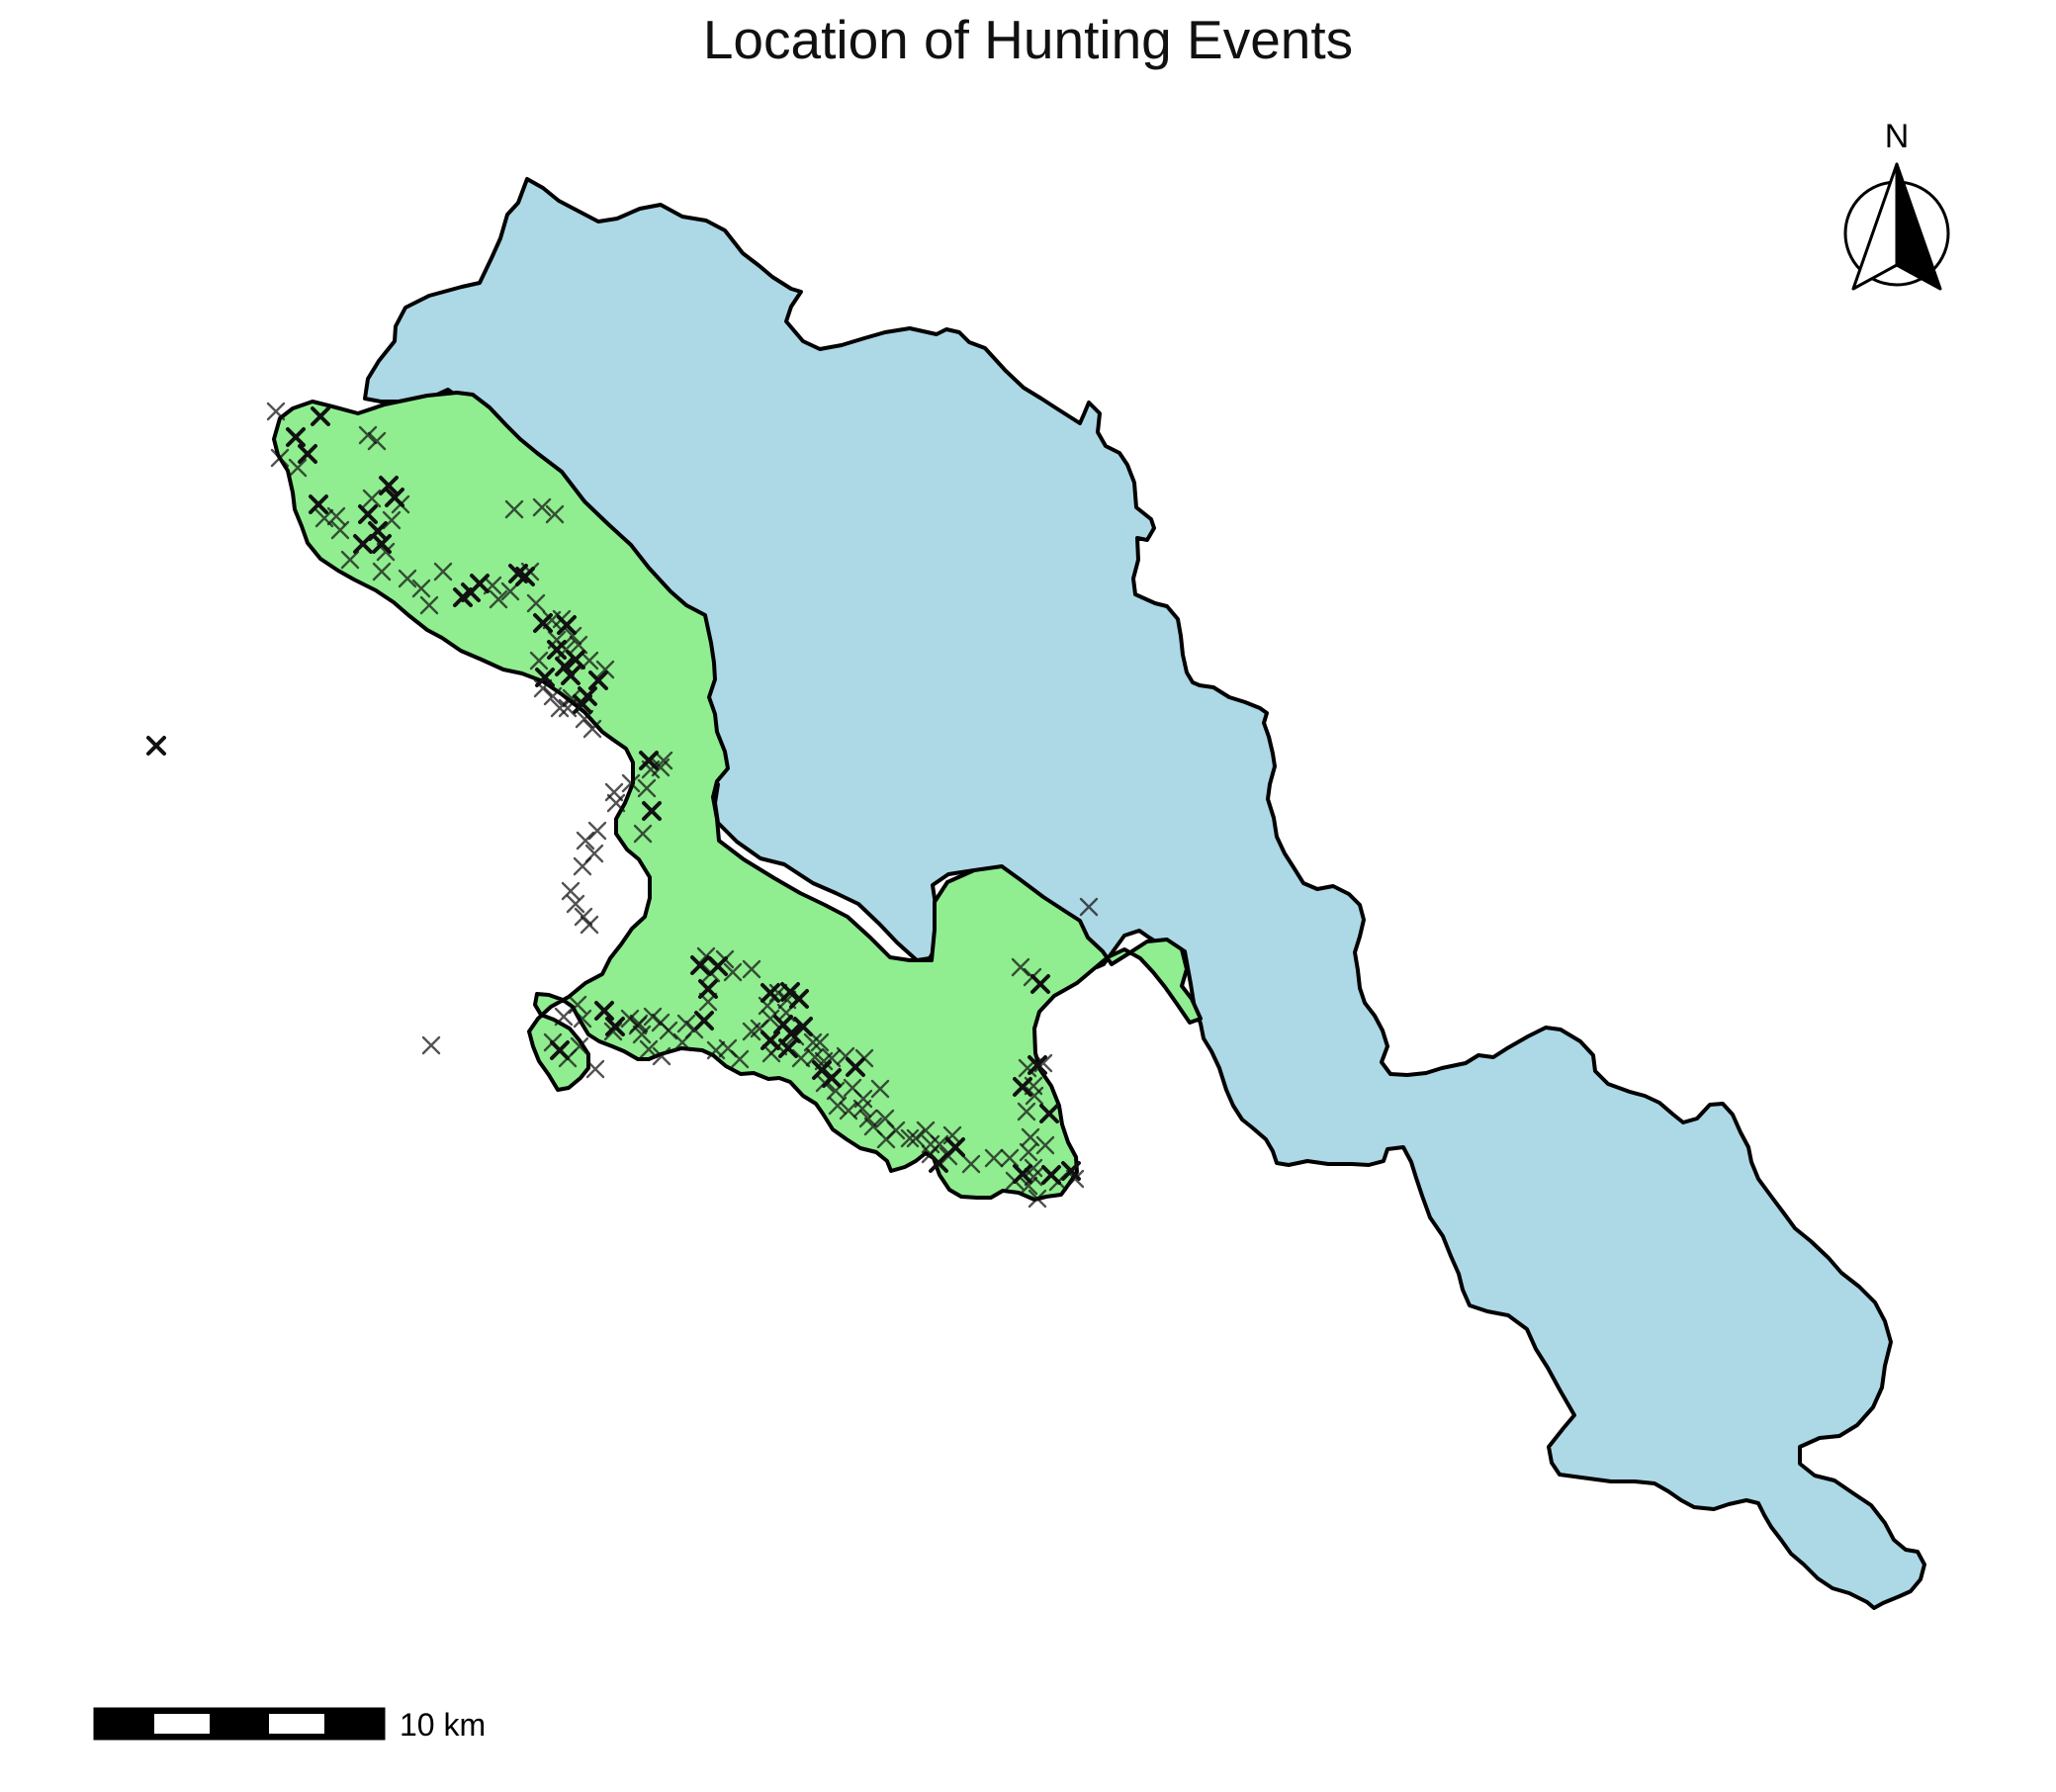 The image size is (2056, 1792). I want to click on scale-bar-segment-top, so click(296, 1711).